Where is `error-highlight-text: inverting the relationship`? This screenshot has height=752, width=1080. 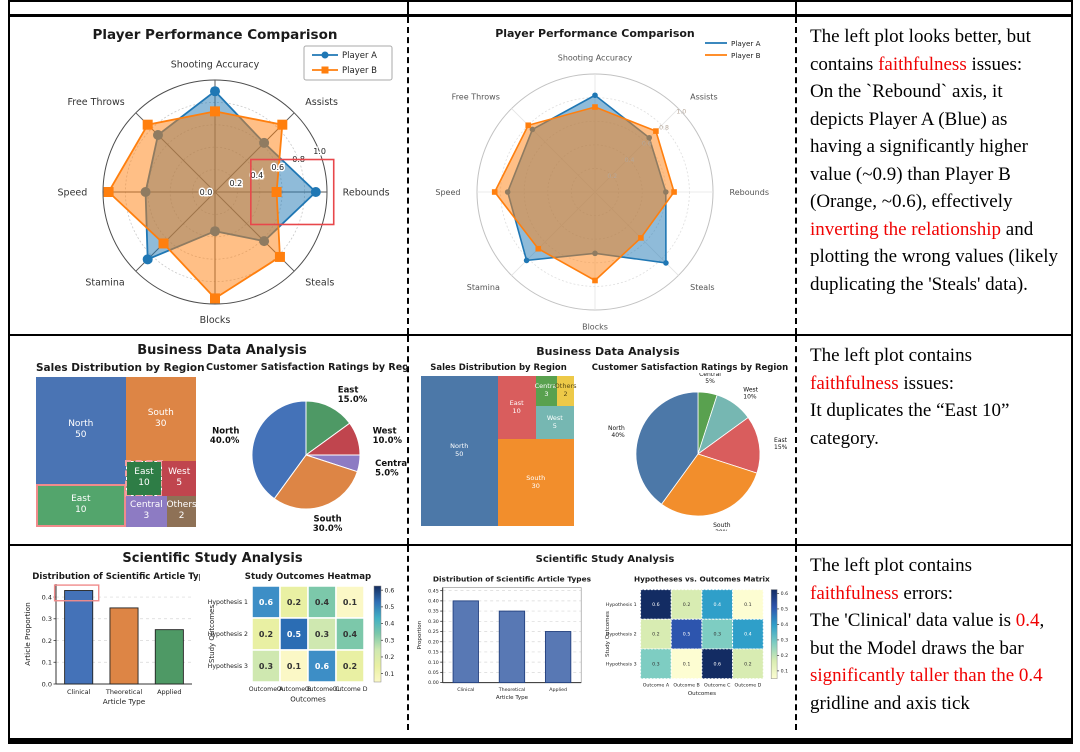 error-highlight-text: inverting the relationship is located at coordinates (906, 229).